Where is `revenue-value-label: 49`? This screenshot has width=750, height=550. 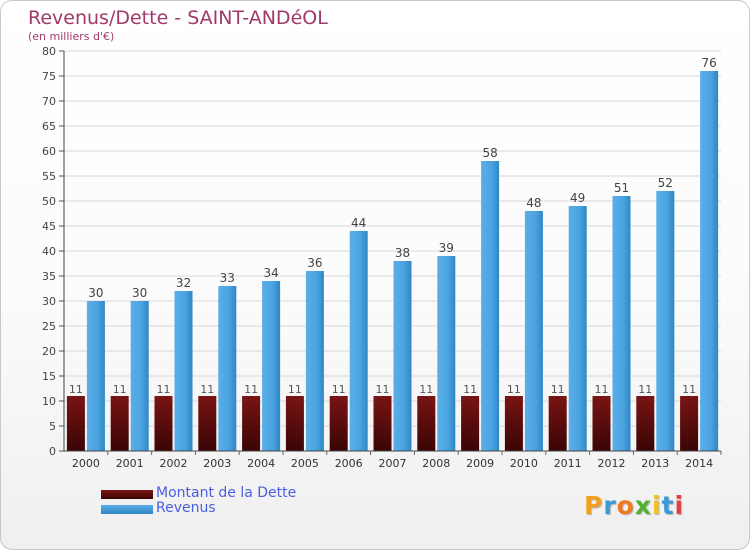 revenue-value-label: 49 is located at coordinates (577, 198).